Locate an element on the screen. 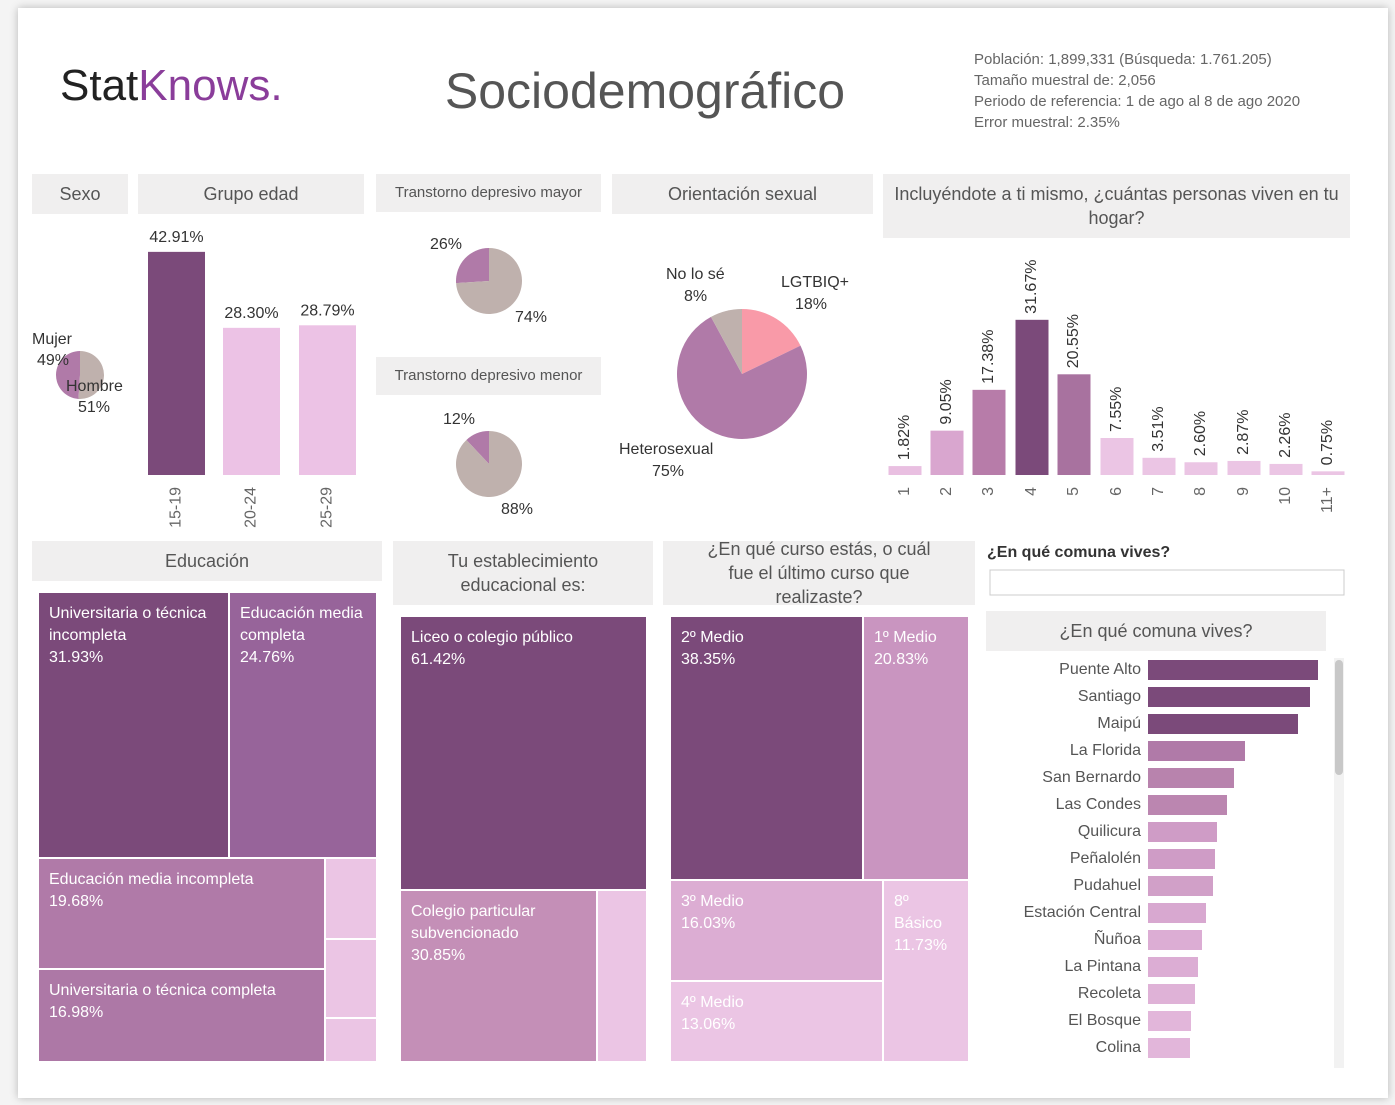 This screenshot has width=1395, height=1105. y-tick-label: La Florida is located at coordinates (1105, 750).